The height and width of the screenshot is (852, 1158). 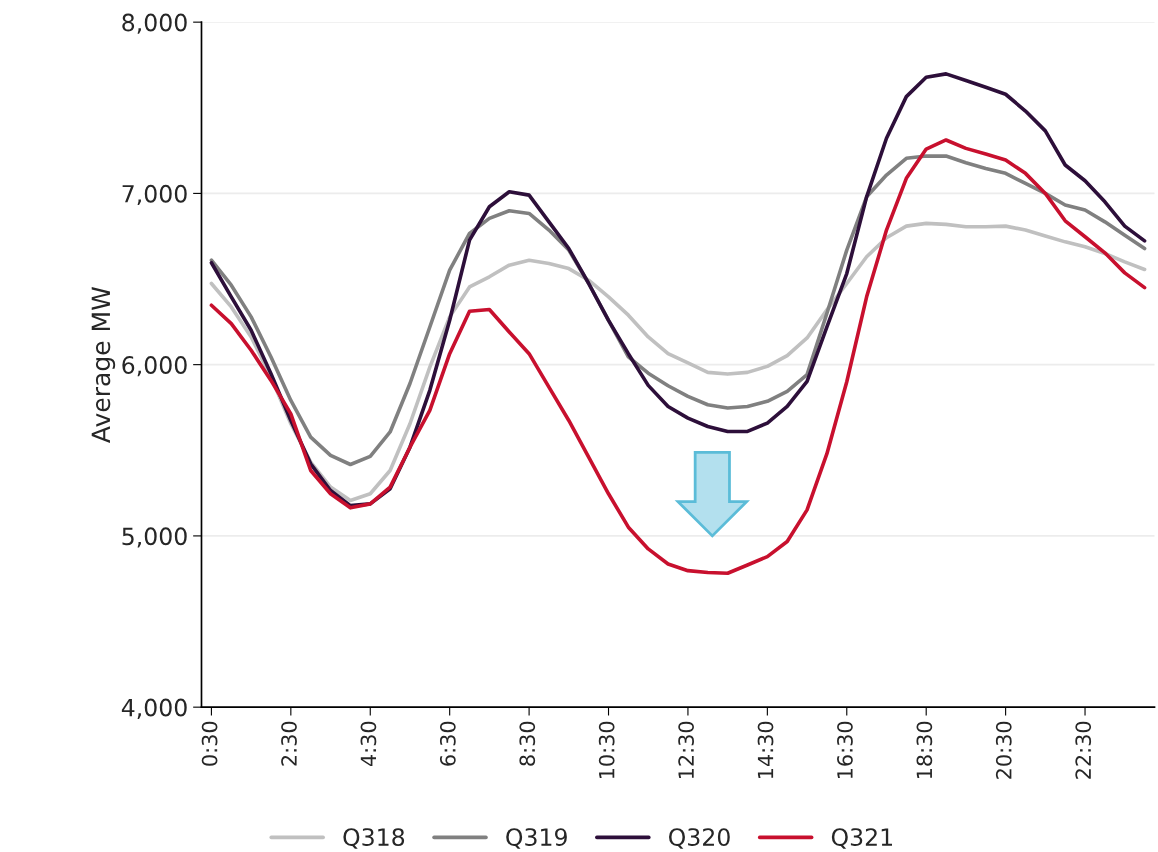 What do you see at coordinates (1003, 750) in the screenshot?
I see `x-tick-label: 20:30` at bounding box center [1003, 750].